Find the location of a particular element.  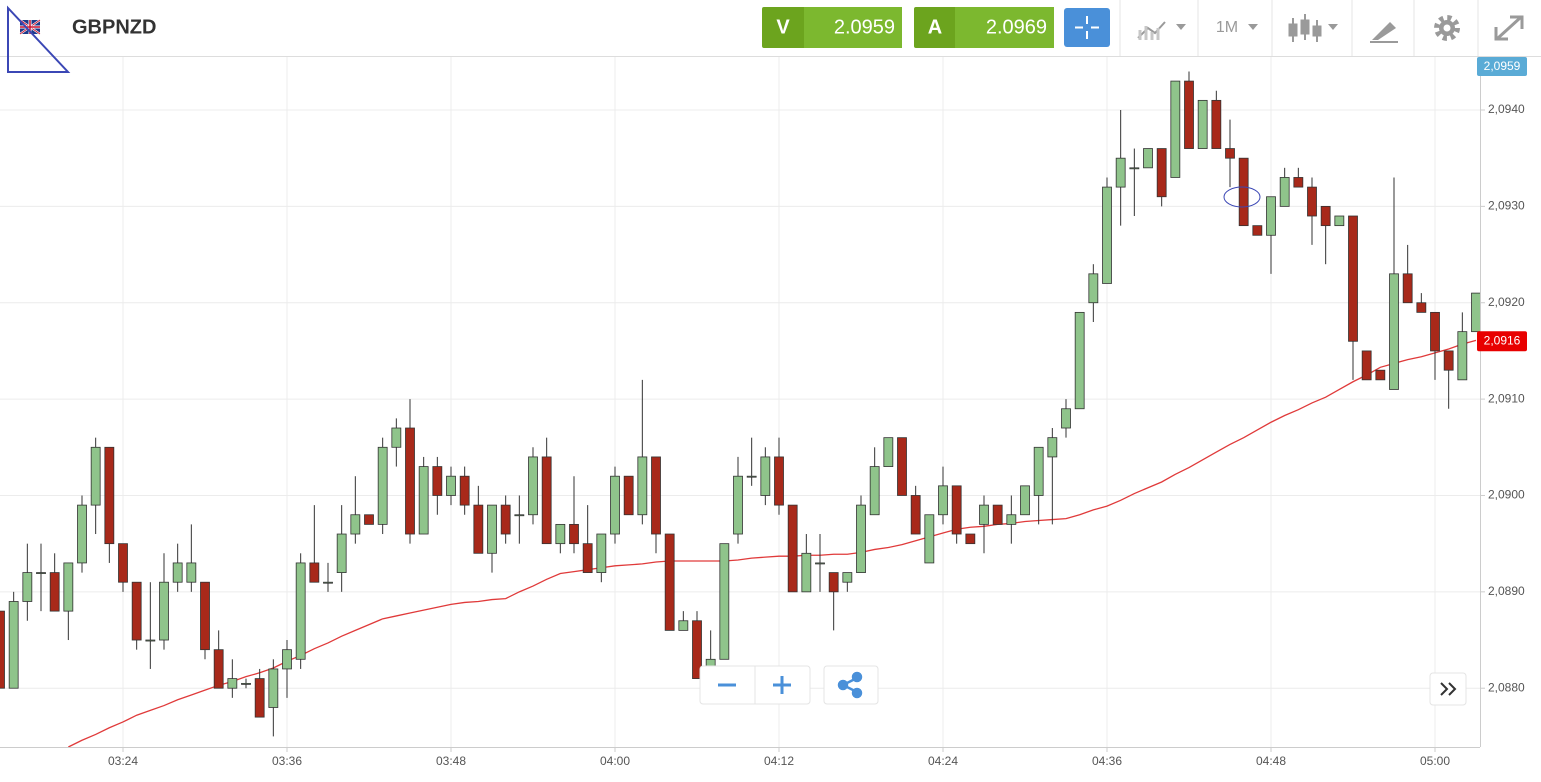

x-tick-label: 05:00 is located at coordinates (1435, 761).